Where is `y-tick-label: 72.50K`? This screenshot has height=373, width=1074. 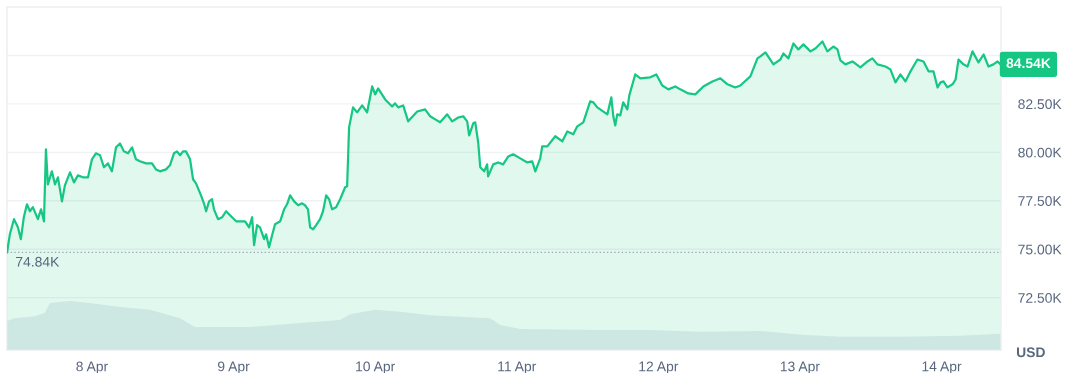
y-tick-label: 72.50K is located at coordinates (1040, 298).